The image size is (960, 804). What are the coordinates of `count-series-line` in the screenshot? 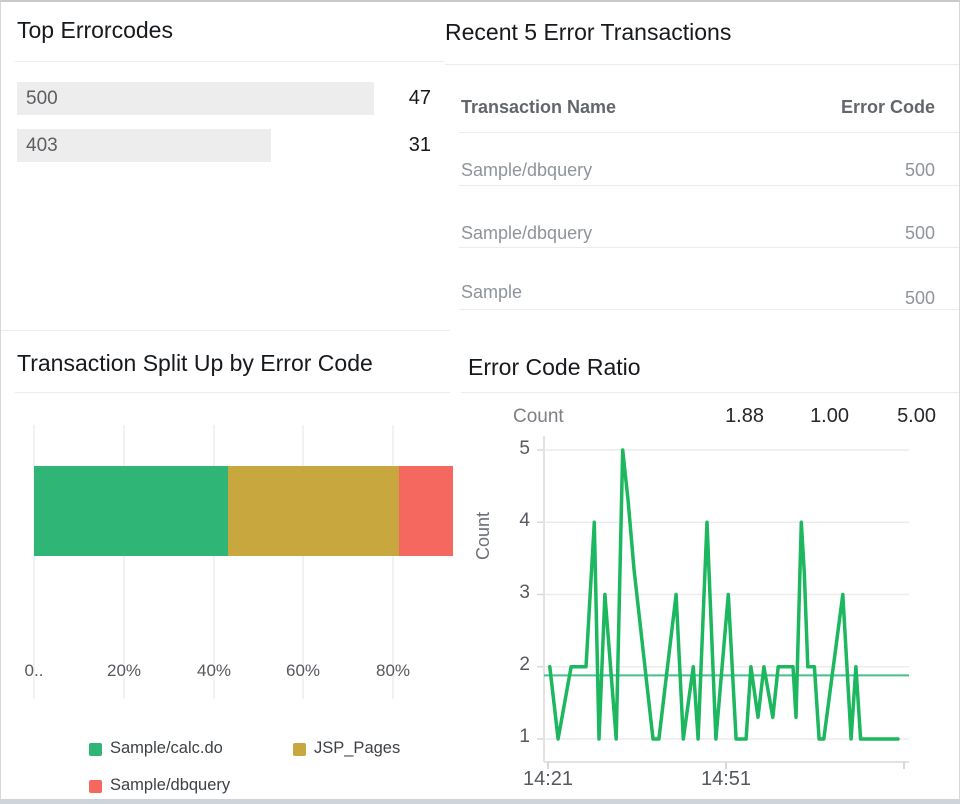 It's located at (724, 594).